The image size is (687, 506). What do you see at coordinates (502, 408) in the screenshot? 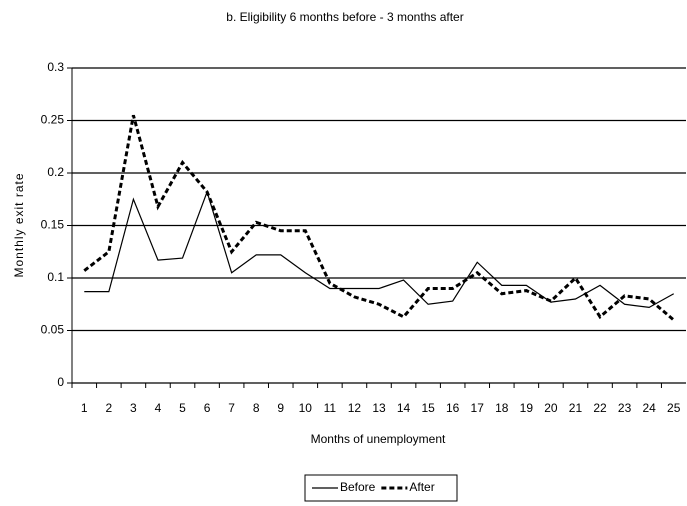
I see `x-tick-label: 18` at bounding box center [502, 408].